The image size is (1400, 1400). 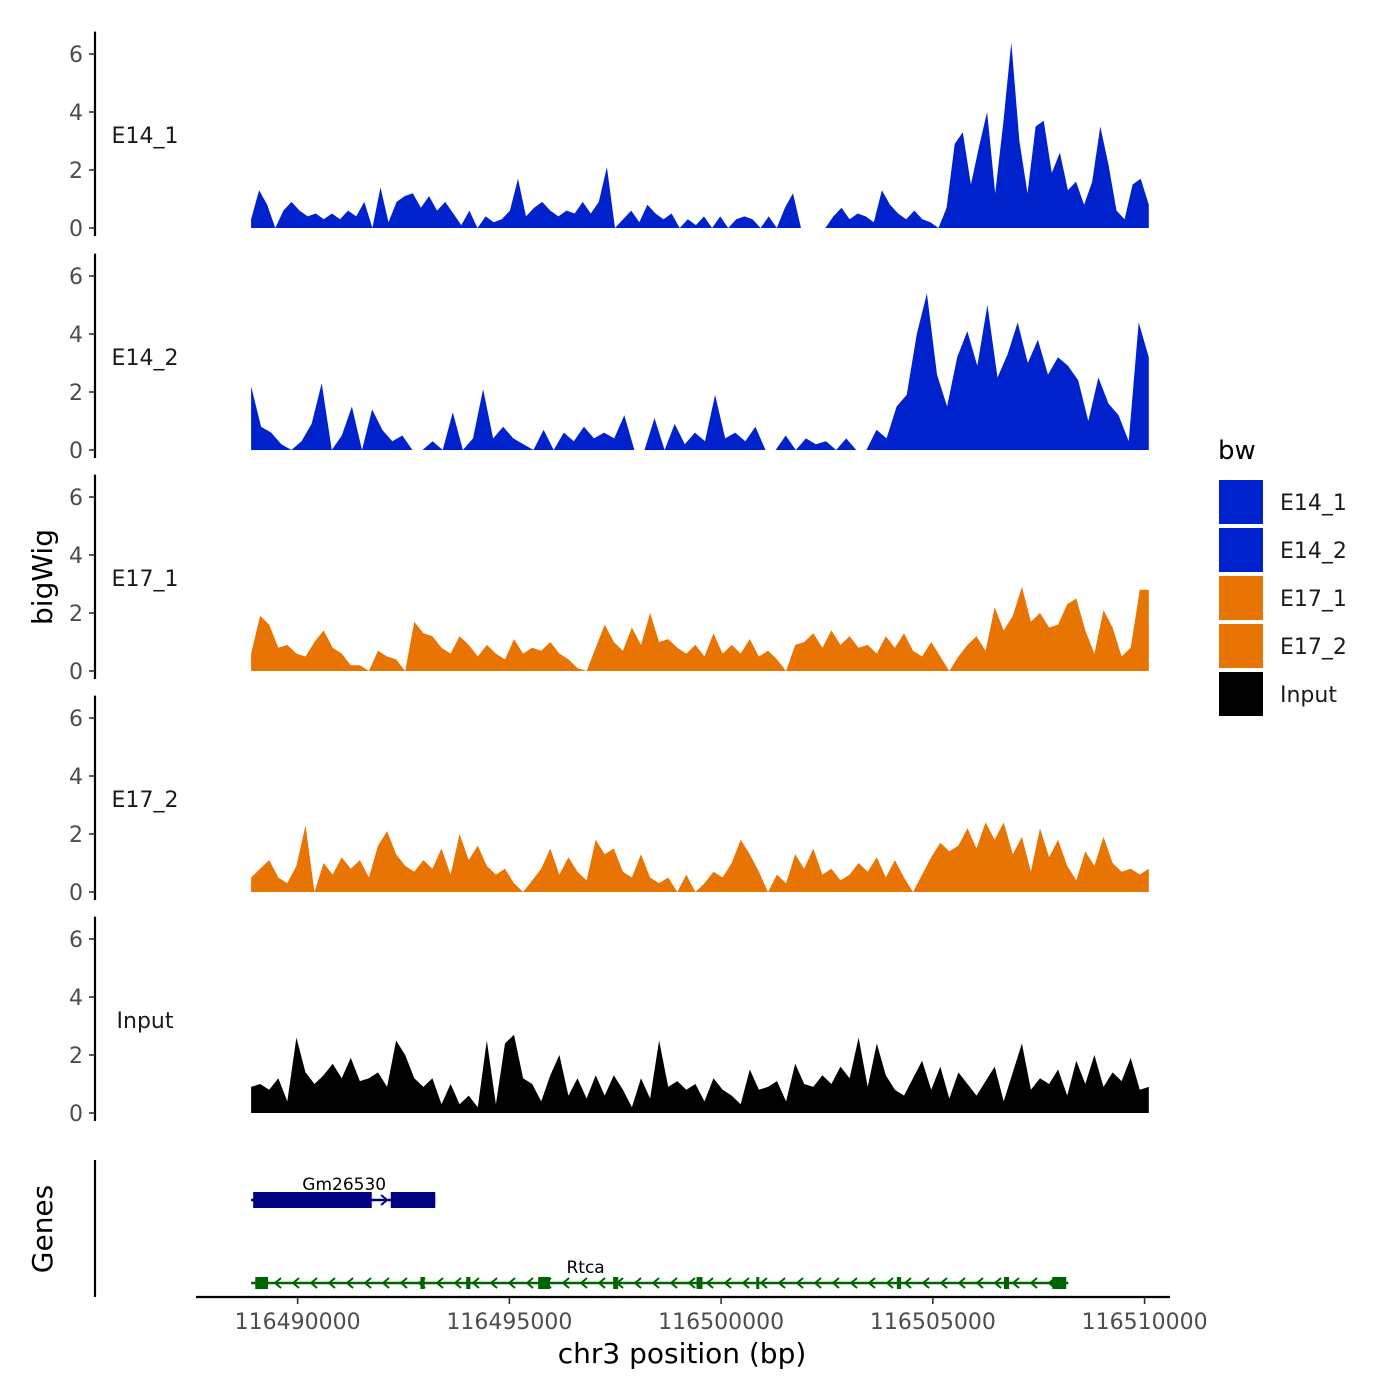 What do you see at coordinates (933, 1322) in the screenshot?
I see `x-tick-label: 116505000` at bounding box center [933, 1322].